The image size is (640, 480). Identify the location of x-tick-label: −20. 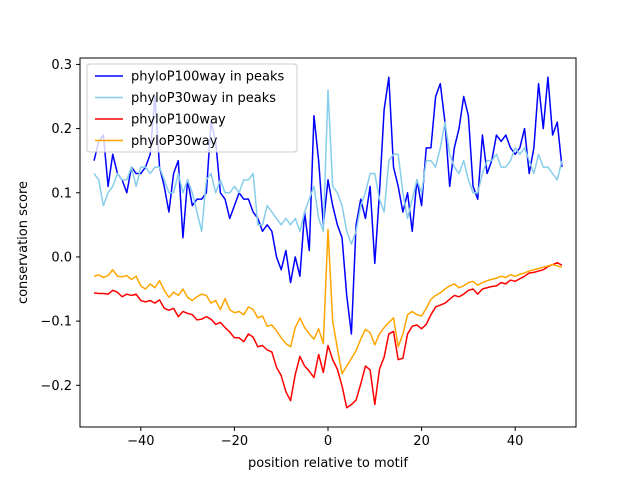
(234, 441).